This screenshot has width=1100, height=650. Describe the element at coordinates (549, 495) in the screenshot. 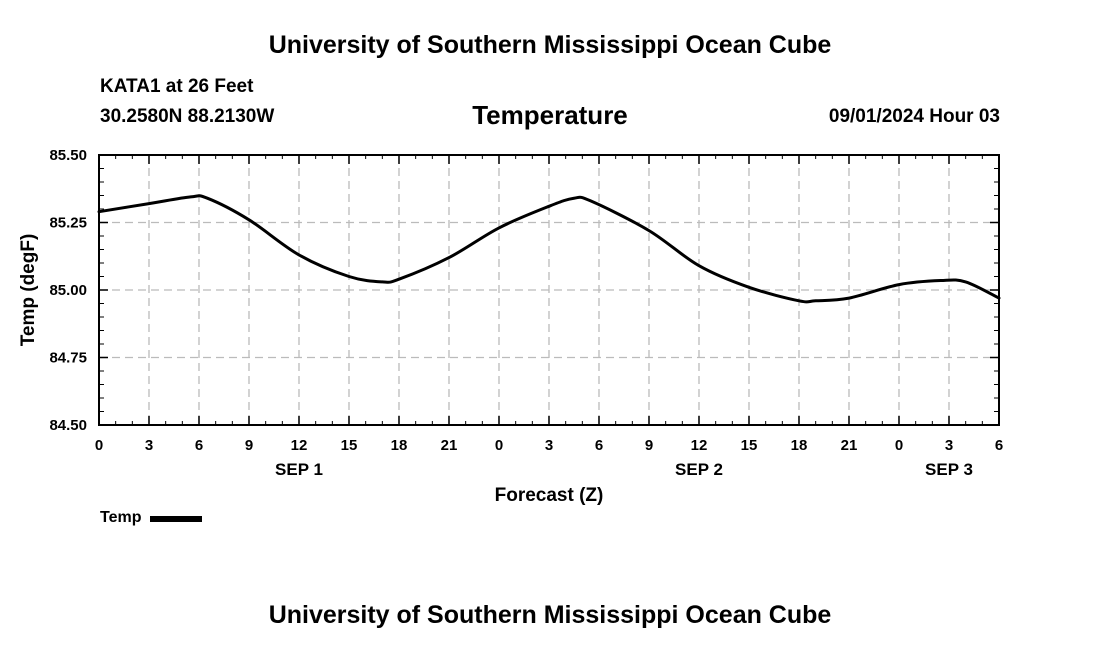

I see `x-axis-title: Forecast (Z)` at that location.